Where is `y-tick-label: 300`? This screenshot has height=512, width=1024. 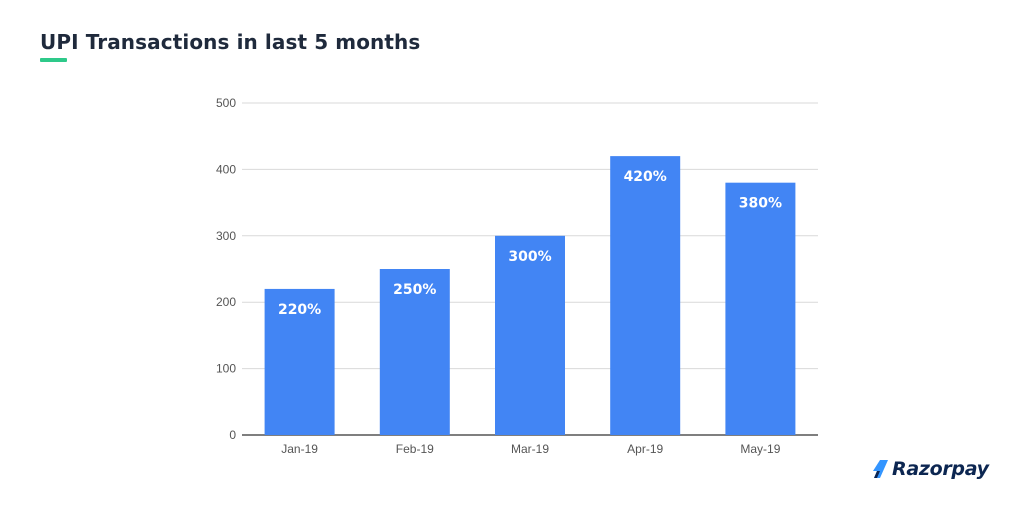 y-tick-label: 300 is located at coordinates (226, 236).